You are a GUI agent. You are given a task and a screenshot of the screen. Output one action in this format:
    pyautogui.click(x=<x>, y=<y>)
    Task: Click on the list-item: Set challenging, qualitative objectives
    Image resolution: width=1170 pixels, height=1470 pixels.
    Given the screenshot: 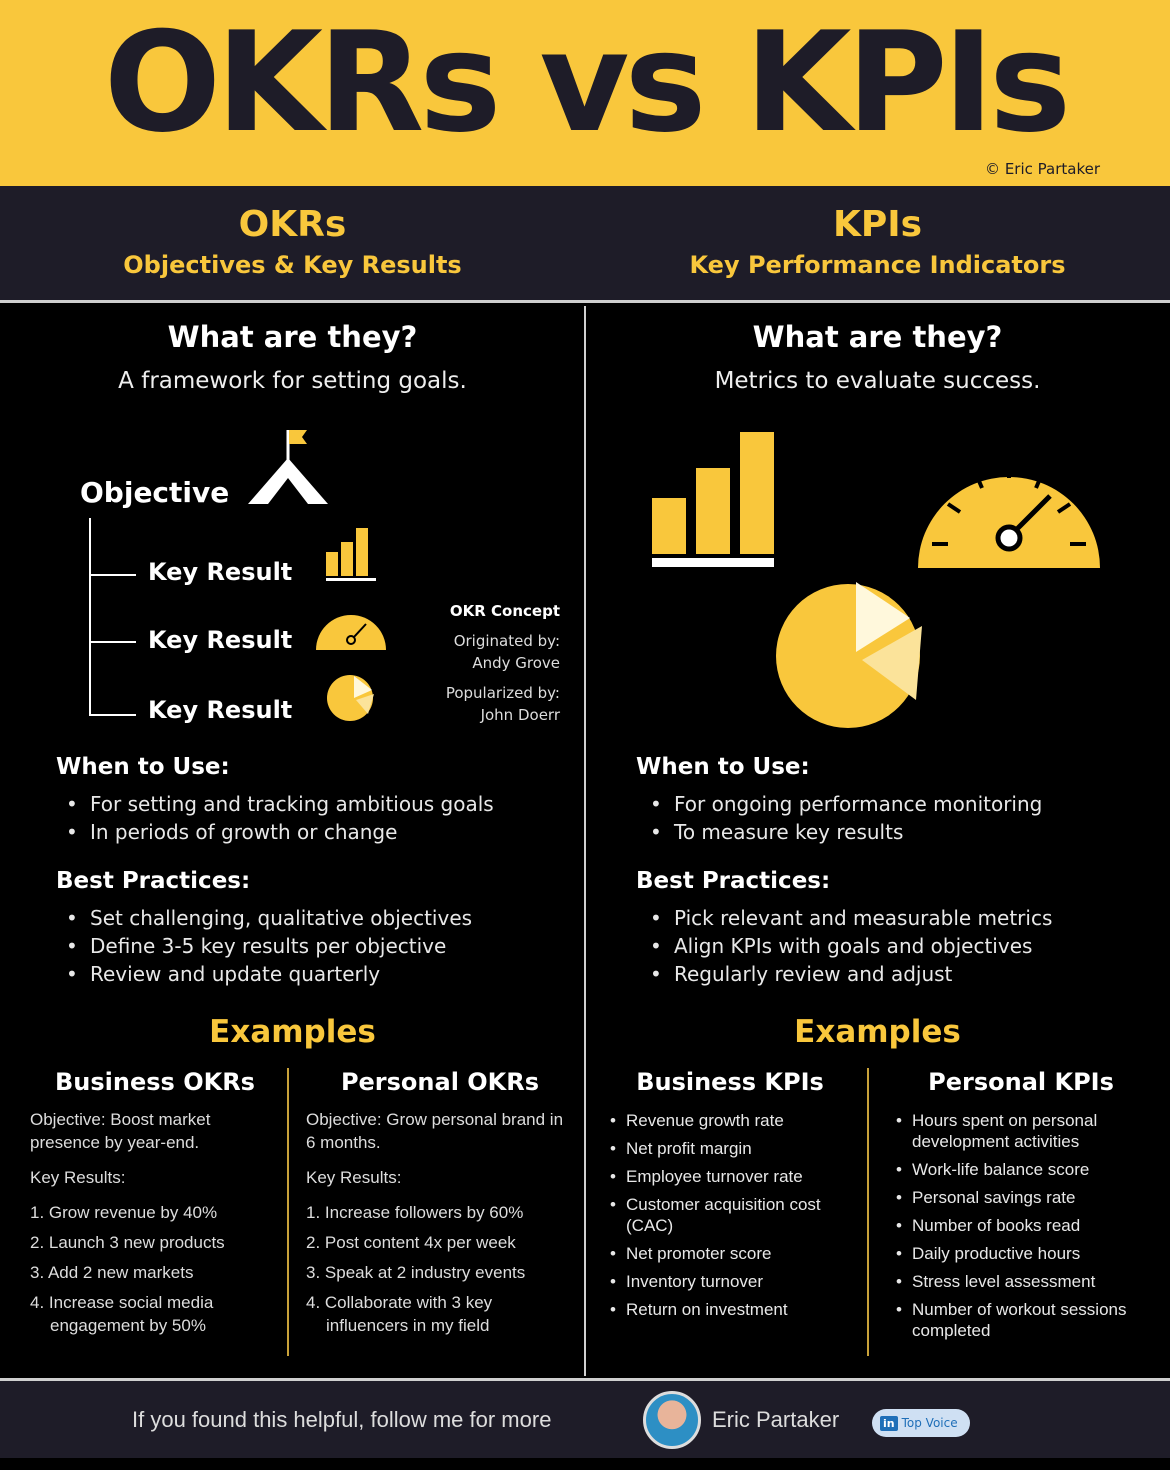 What is the action you would take?
    pyautogui.click(x=264, y=918)
    